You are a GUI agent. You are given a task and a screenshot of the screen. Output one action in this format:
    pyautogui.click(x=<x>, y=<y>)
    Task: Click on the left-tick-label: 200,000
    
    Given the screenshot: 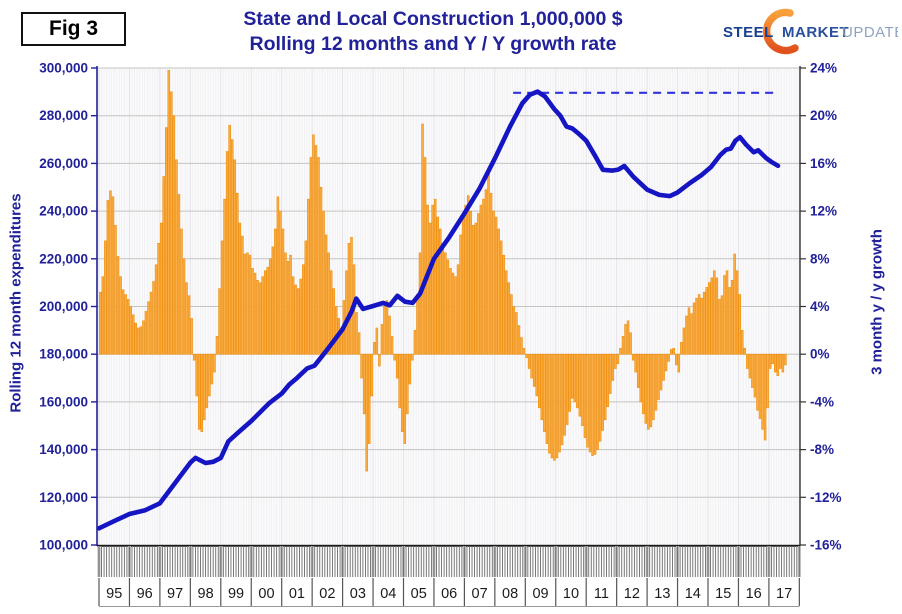 What is the action you would take?
    pyautogui.click(x=63, y=306)
    